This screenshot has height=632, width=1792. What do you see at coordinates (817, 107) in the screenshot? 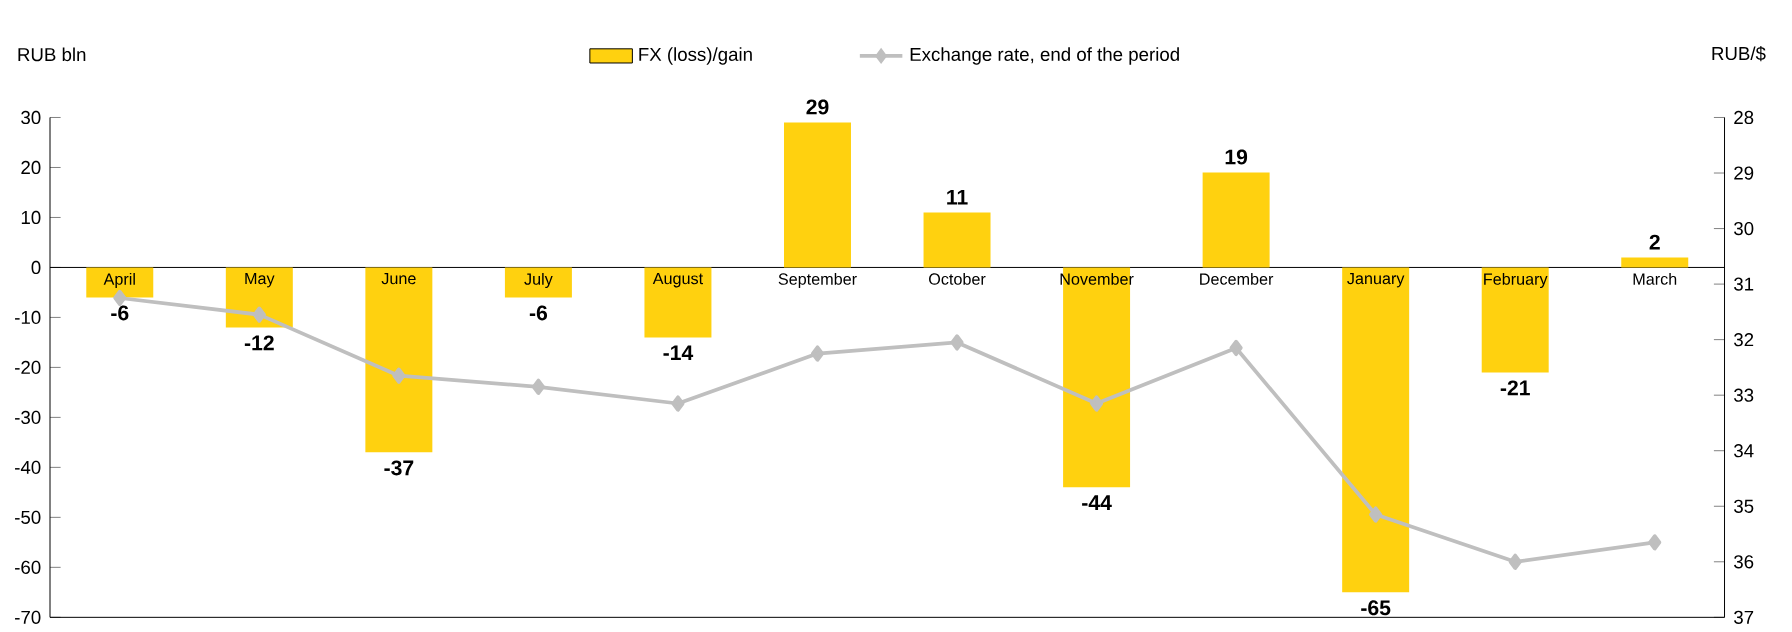
I see `data-label: 29` at bounding box center [817, 107].